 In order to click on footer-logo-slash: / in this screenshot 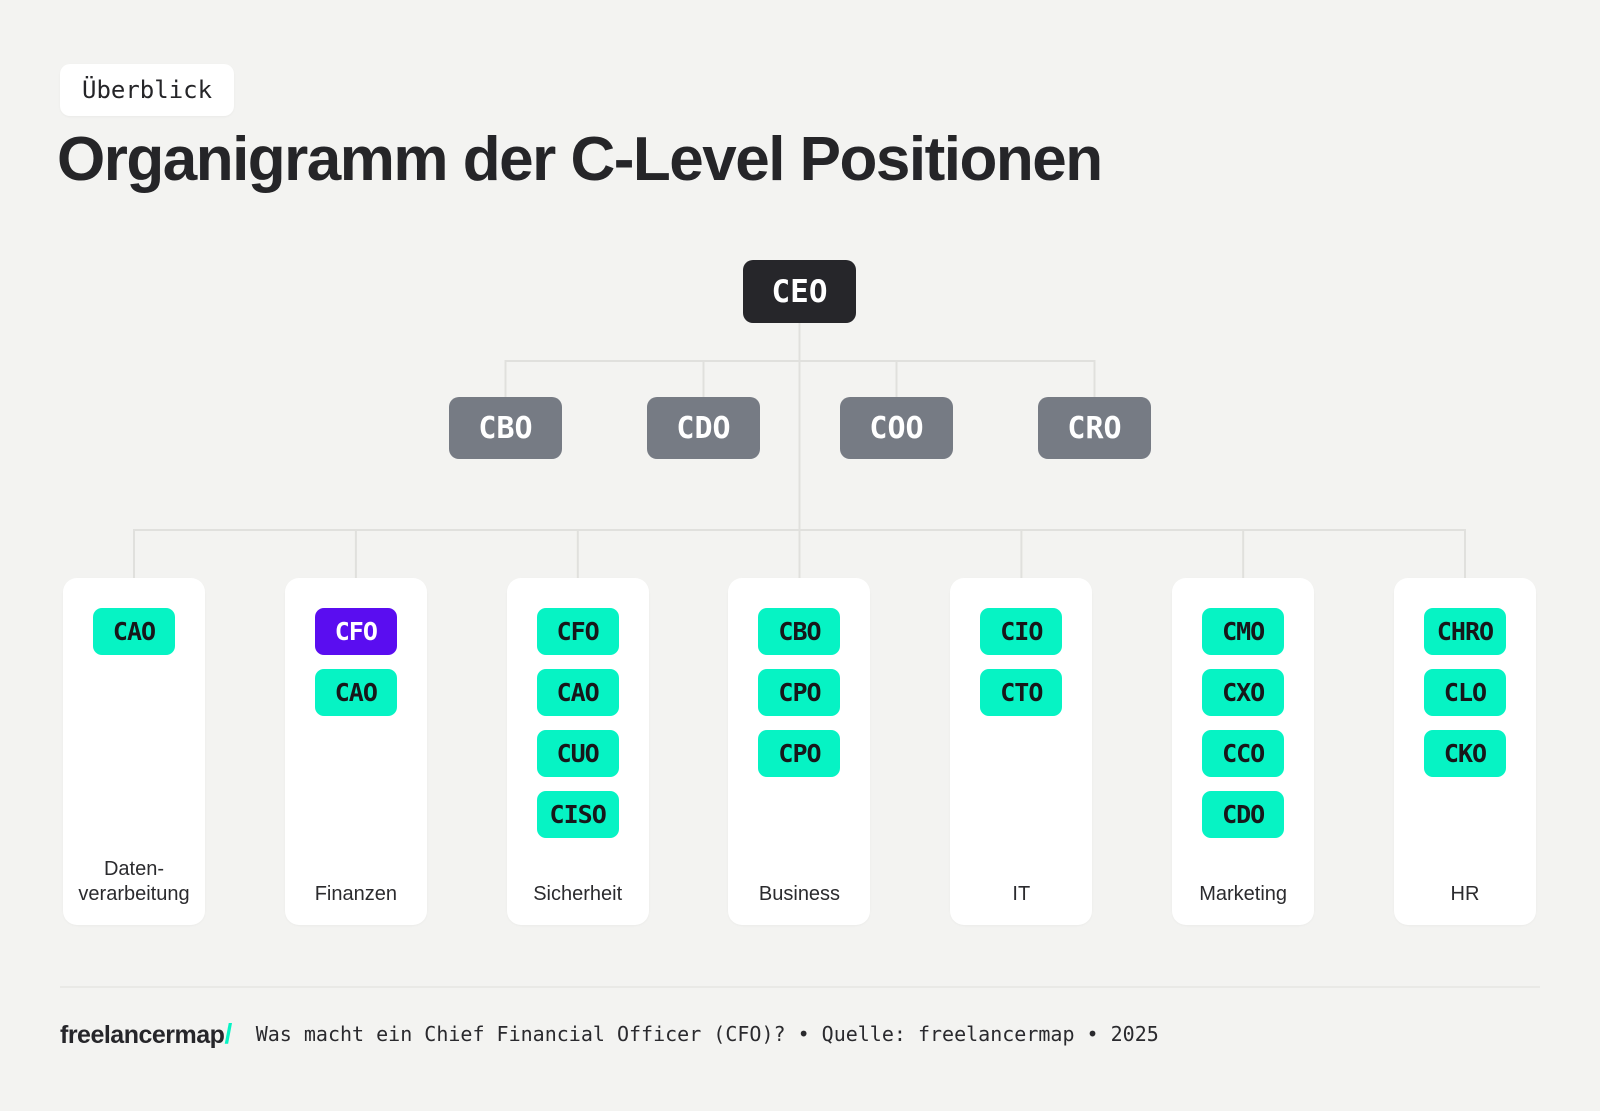, I will do `click(228, 1033)`.